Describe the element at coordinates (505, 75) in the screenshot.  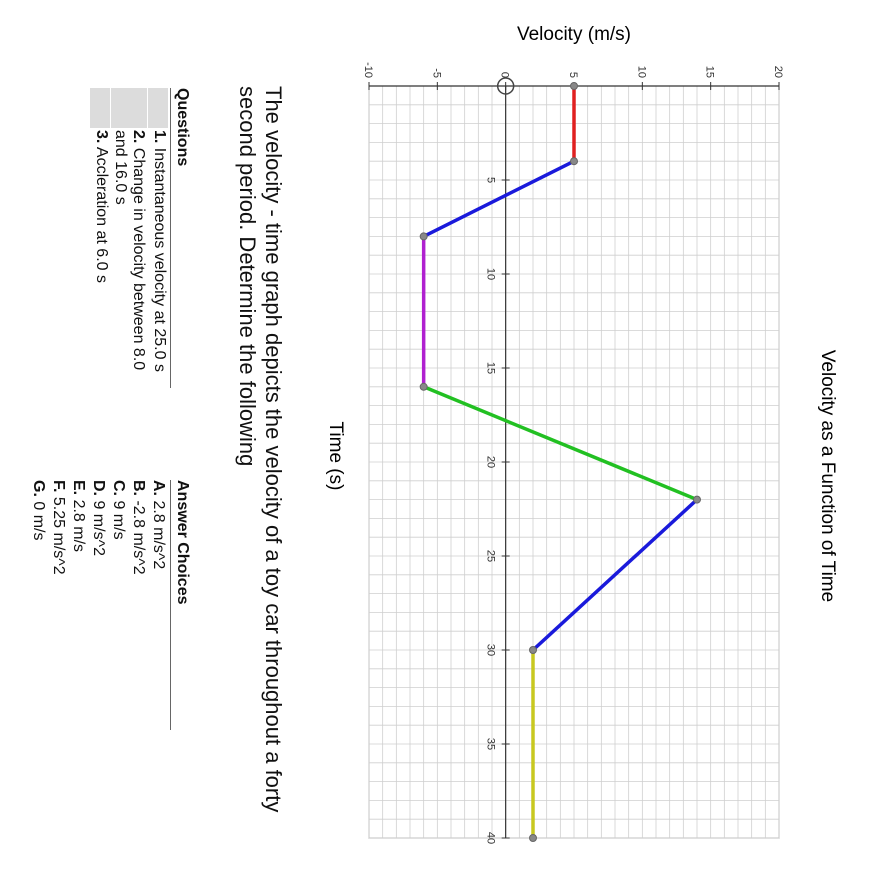
I see `y-tick-label: 0` at that location.